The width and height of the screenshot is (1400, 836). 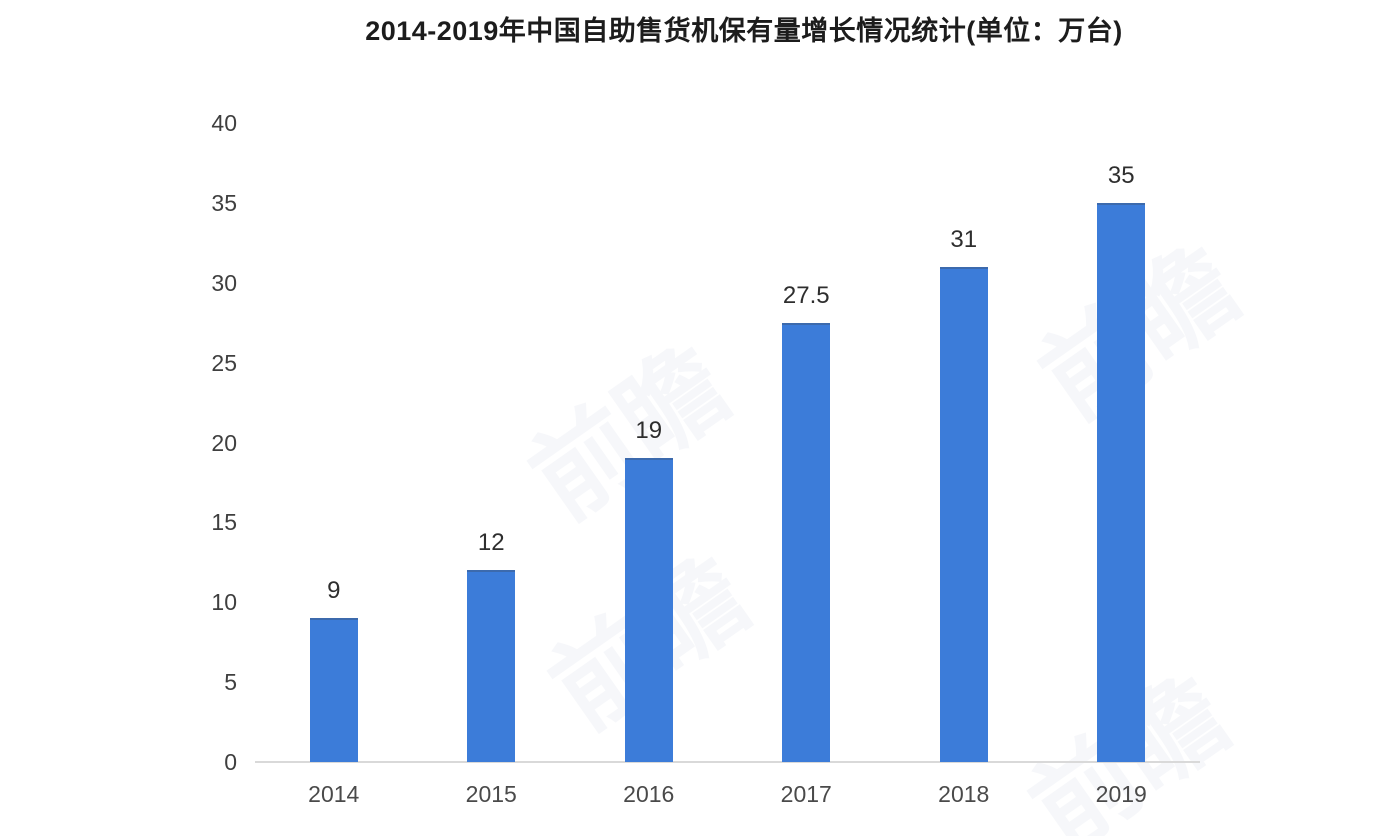 What do you see at coordinates (648, 610) in the screenshot?
I see `bar-2016` at bounding box center [648, 610].